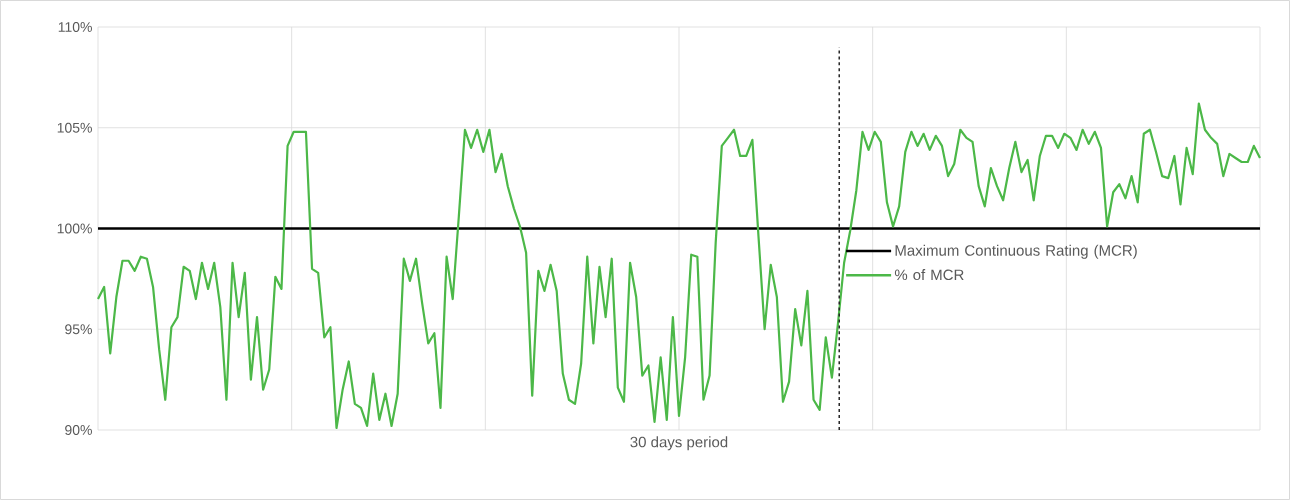  Describe the element at coordinates (74, 228) in the screenshot. I see `y-tick-label: 100%` at that location.